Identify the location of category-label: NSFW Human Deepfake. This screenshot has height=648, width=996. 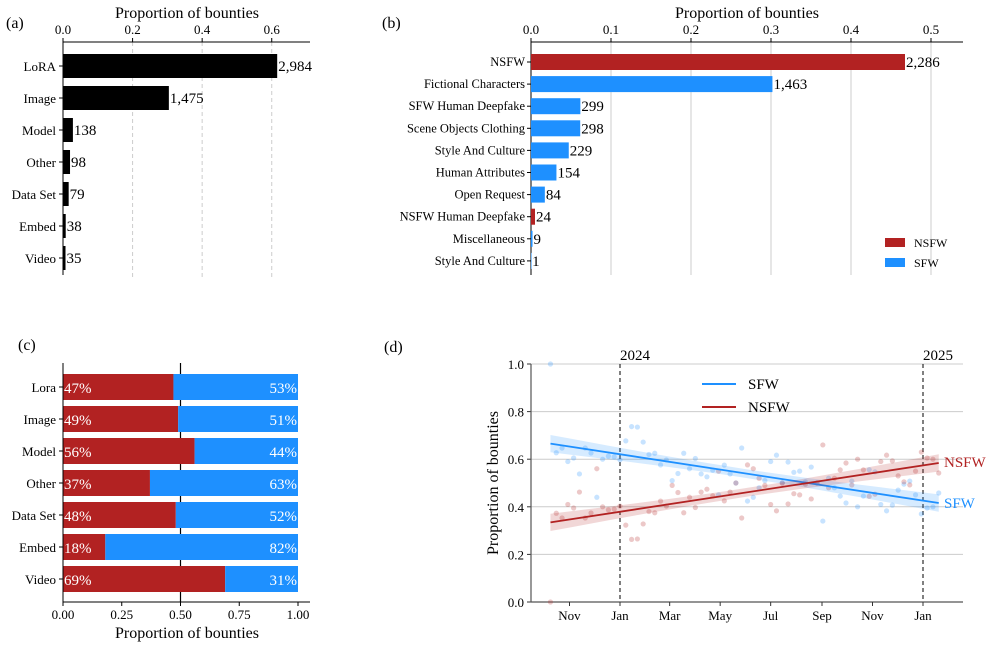
(463, 217).